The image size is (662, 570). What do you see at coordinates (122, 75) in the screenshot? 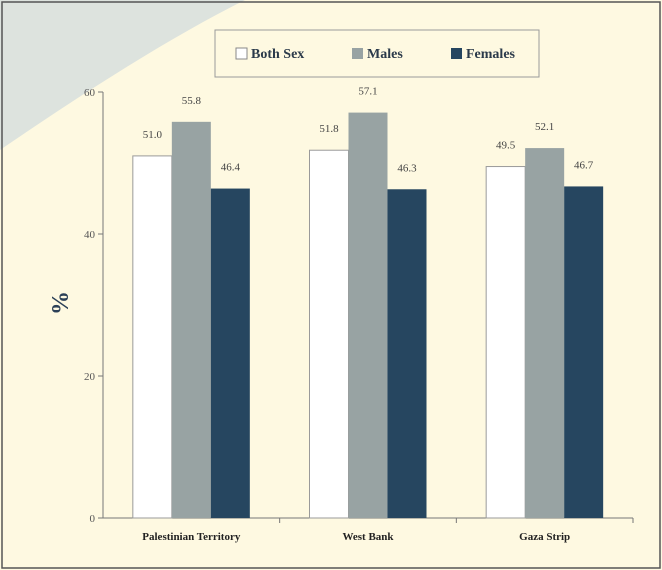
I see `corner-swoosh-decoration` at bounding box center [122, 75].